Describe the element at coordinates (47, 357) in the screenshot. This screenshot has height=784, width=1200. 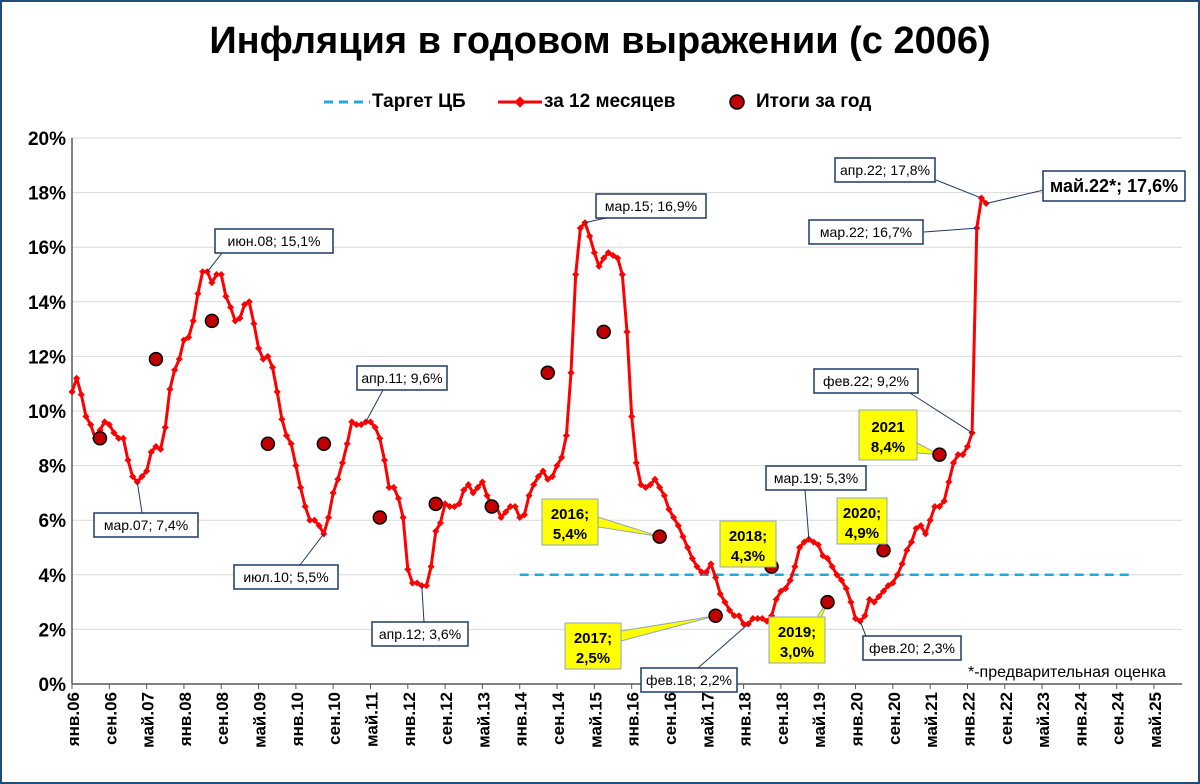
I see `y-tick-label: 12%` at that location.